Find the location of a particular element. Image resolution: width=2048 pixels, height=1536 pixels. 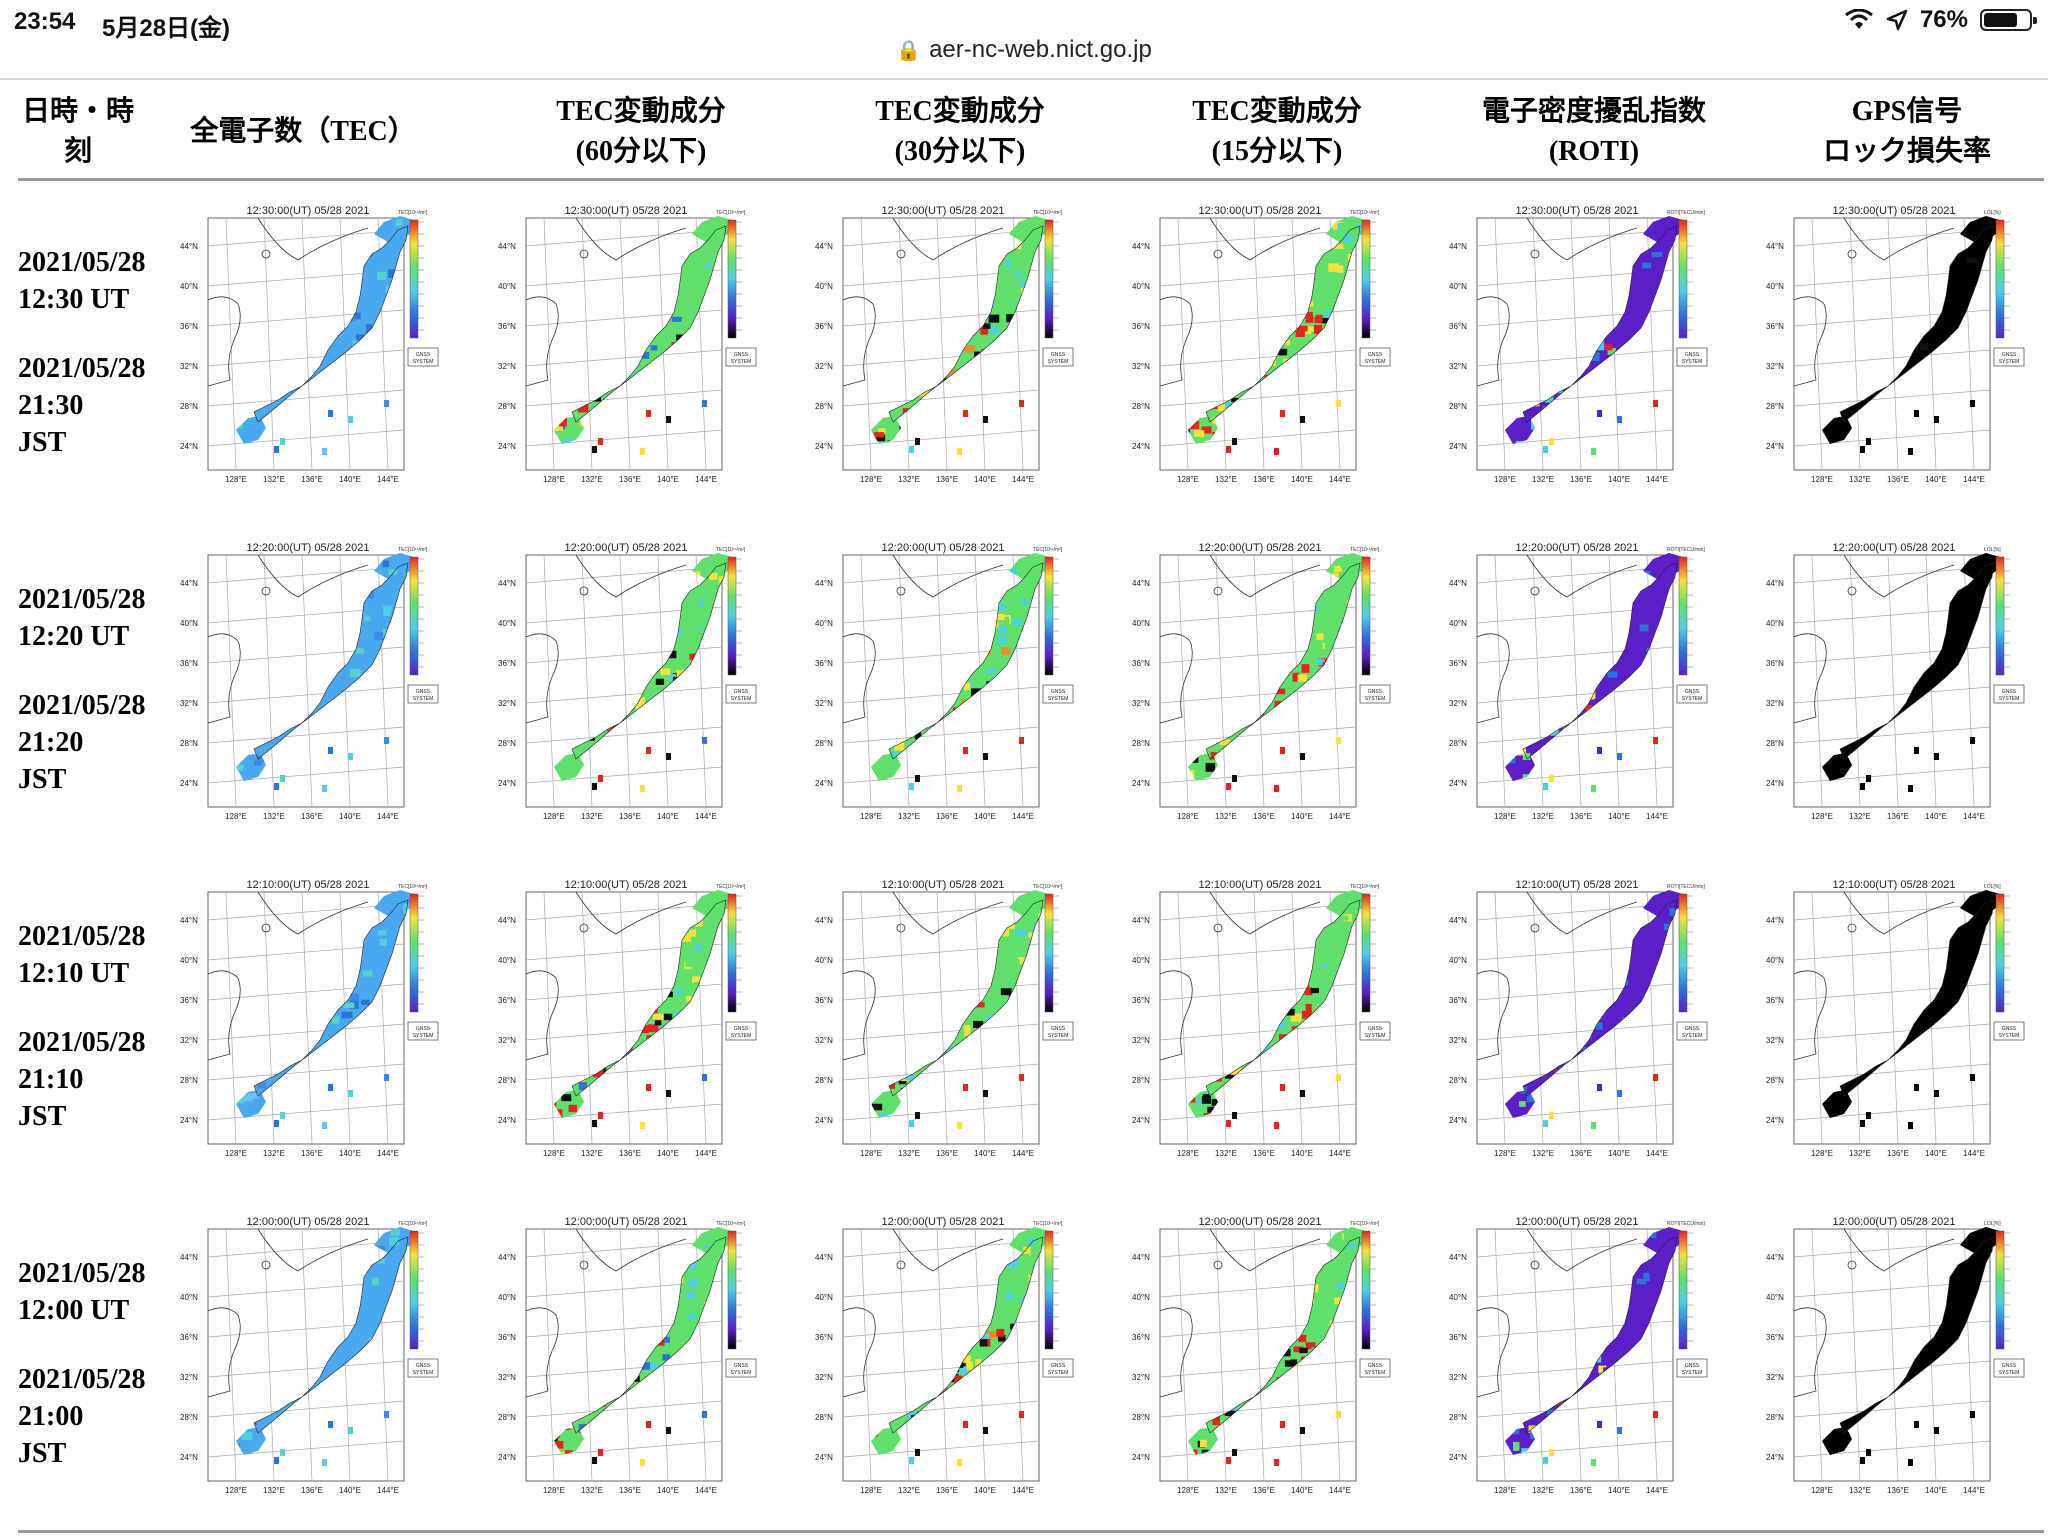

ut-time: 2021/05/28 12:20 UT is located at coordinates (82, 618).